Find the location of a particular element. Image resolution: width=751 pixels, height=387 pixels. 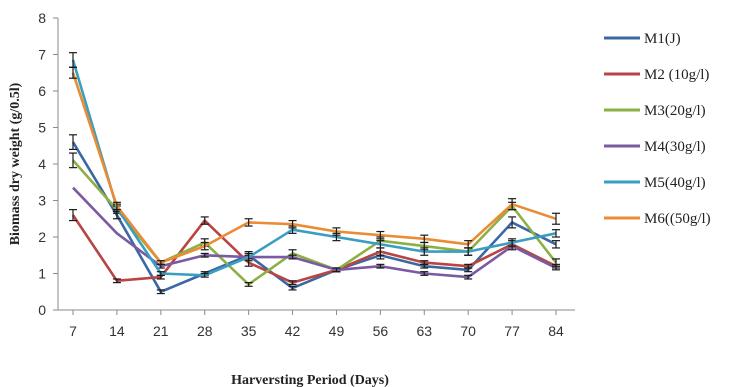

legend-label: M3(20g/l) is located at coordinates (675, 111).